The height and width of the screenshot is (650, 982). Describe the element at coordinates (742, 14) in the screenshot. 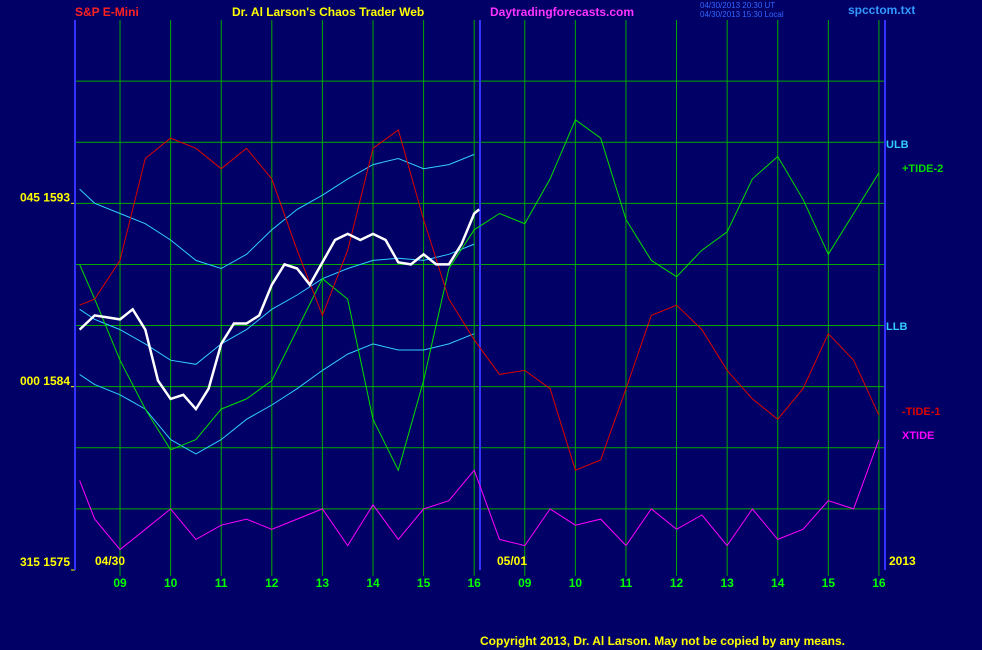

I see `timestamp: 04/30/2013 15:30 Local` at that location.